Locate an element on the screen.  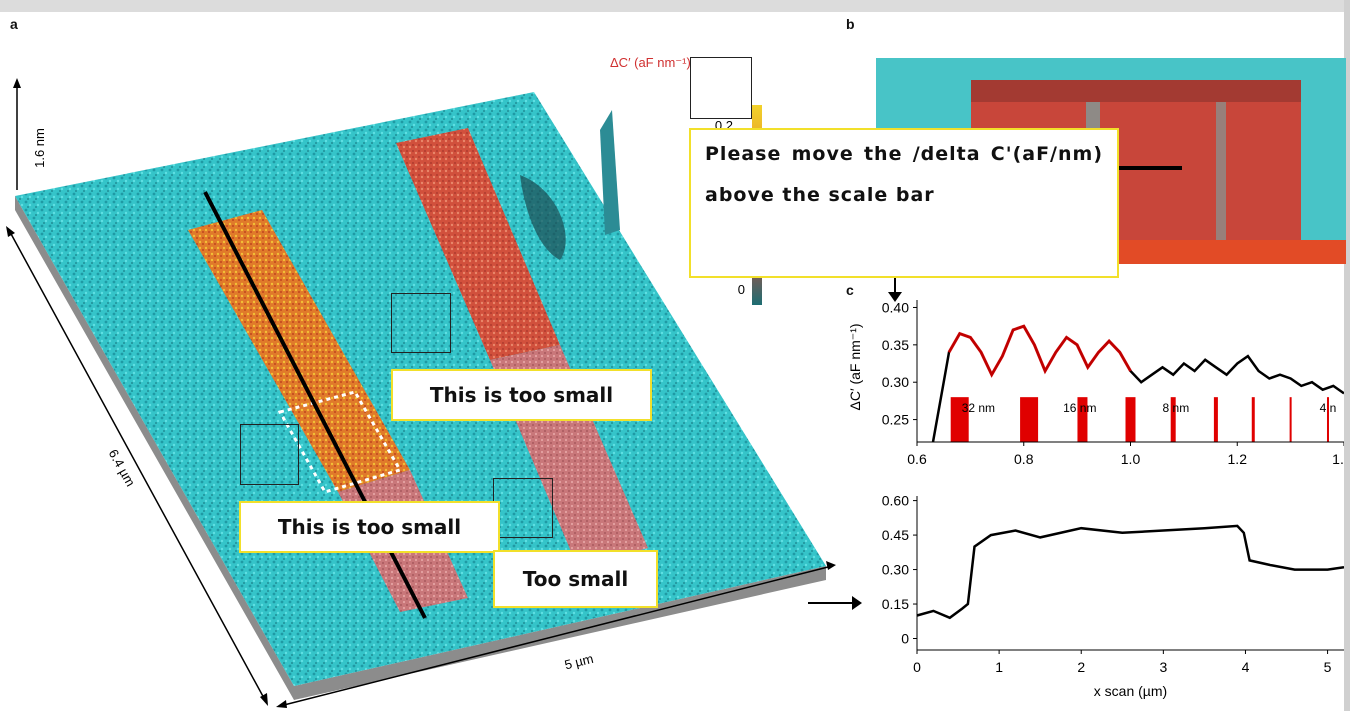
bar-label-3: 4 n is located at coordinates (1328, 408).